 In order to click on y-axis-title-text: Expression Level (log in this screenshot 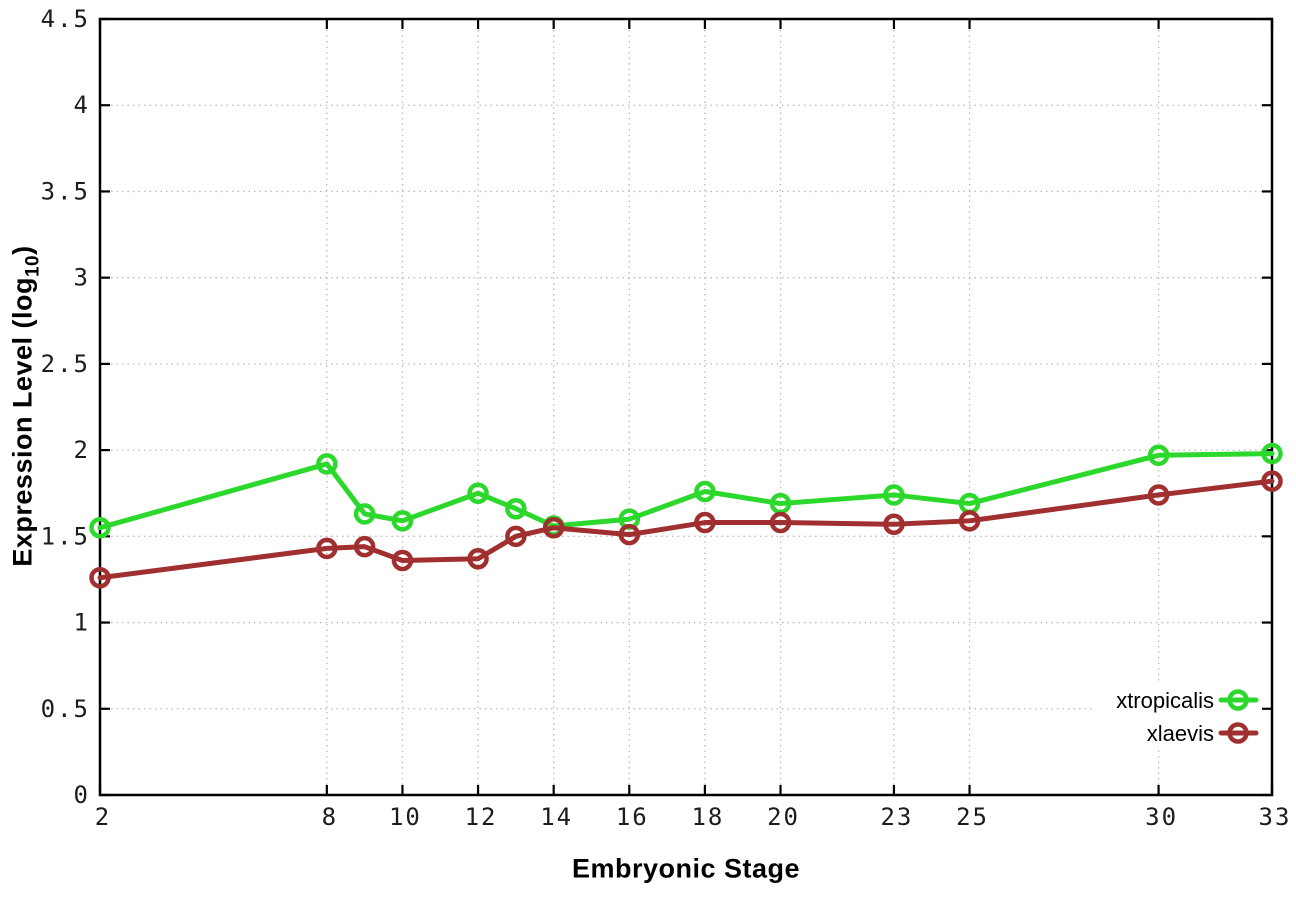, I will do `click(22, 422)`.